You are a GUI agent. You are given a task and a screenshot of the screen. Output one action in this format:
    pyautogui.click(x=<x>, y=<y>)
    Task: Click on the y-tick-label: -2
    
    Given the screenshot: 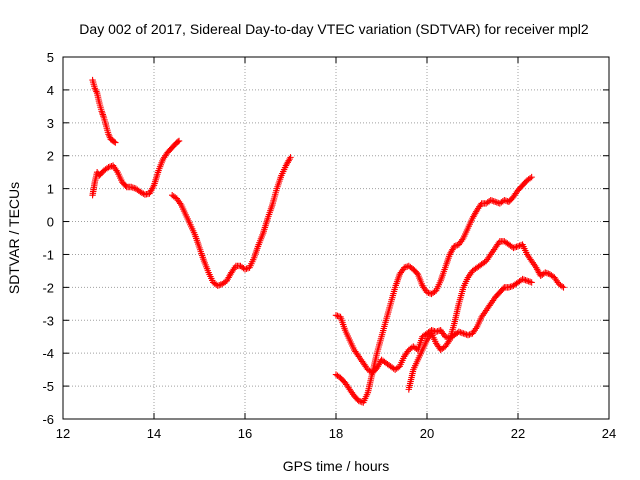 What is the action you would take?
    pyautogui.click(x=48, y=287)
    